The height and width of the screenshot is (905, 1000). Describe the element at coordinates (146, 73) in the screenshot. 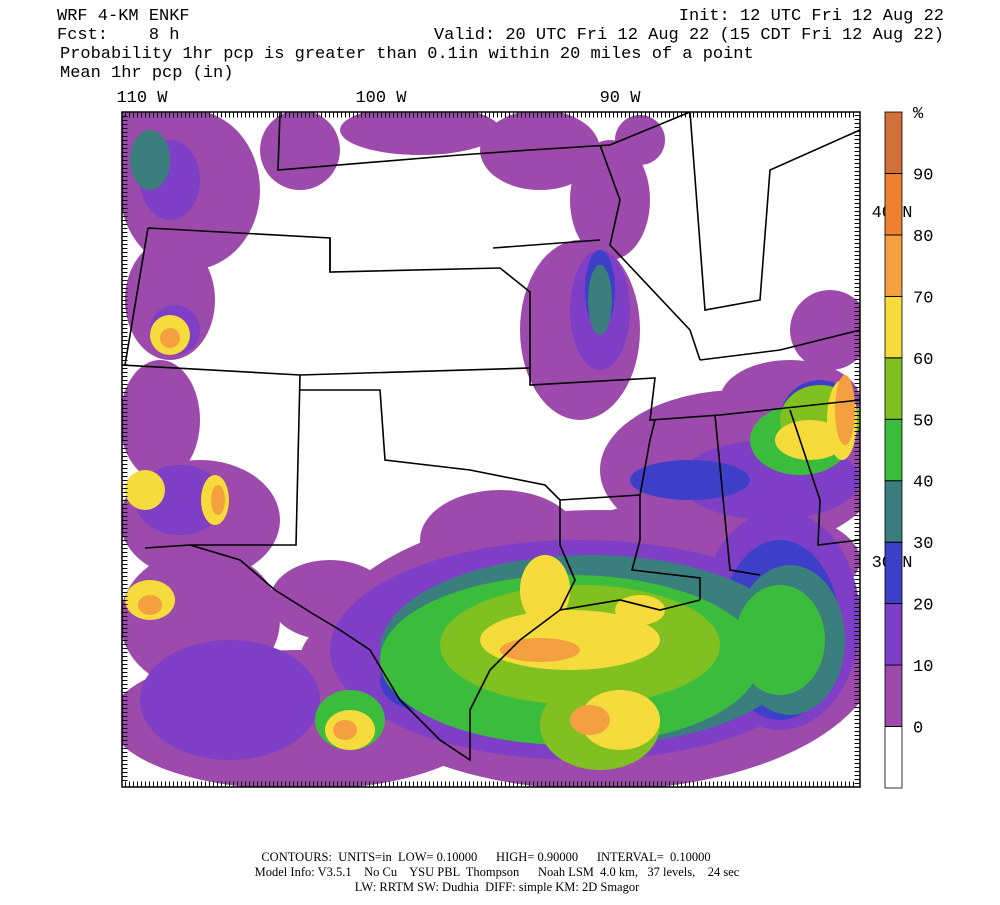

I see `overlay-title: Mean 1hr pcp (in)` at that location.